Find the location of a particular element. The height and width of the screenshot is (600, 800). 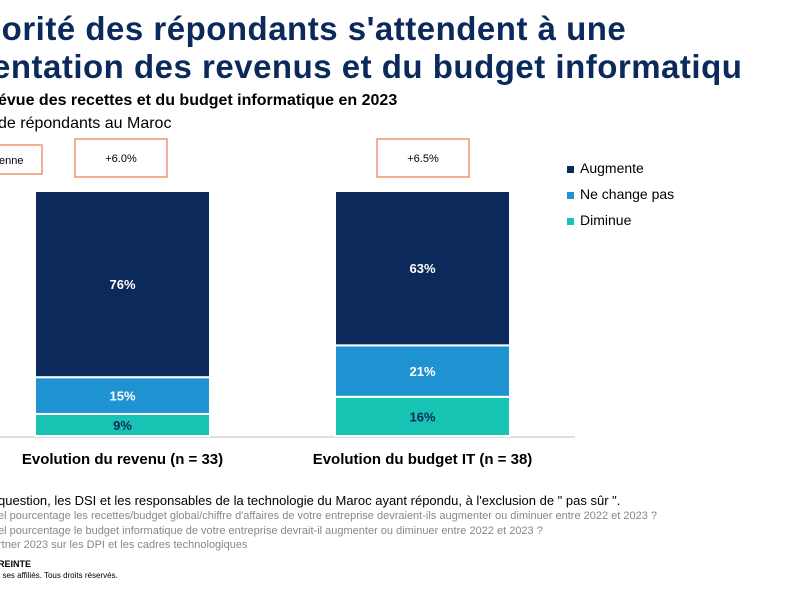

category-label-2: Evolution du budget IT (n = 38) is located at coordinates (423, 459).